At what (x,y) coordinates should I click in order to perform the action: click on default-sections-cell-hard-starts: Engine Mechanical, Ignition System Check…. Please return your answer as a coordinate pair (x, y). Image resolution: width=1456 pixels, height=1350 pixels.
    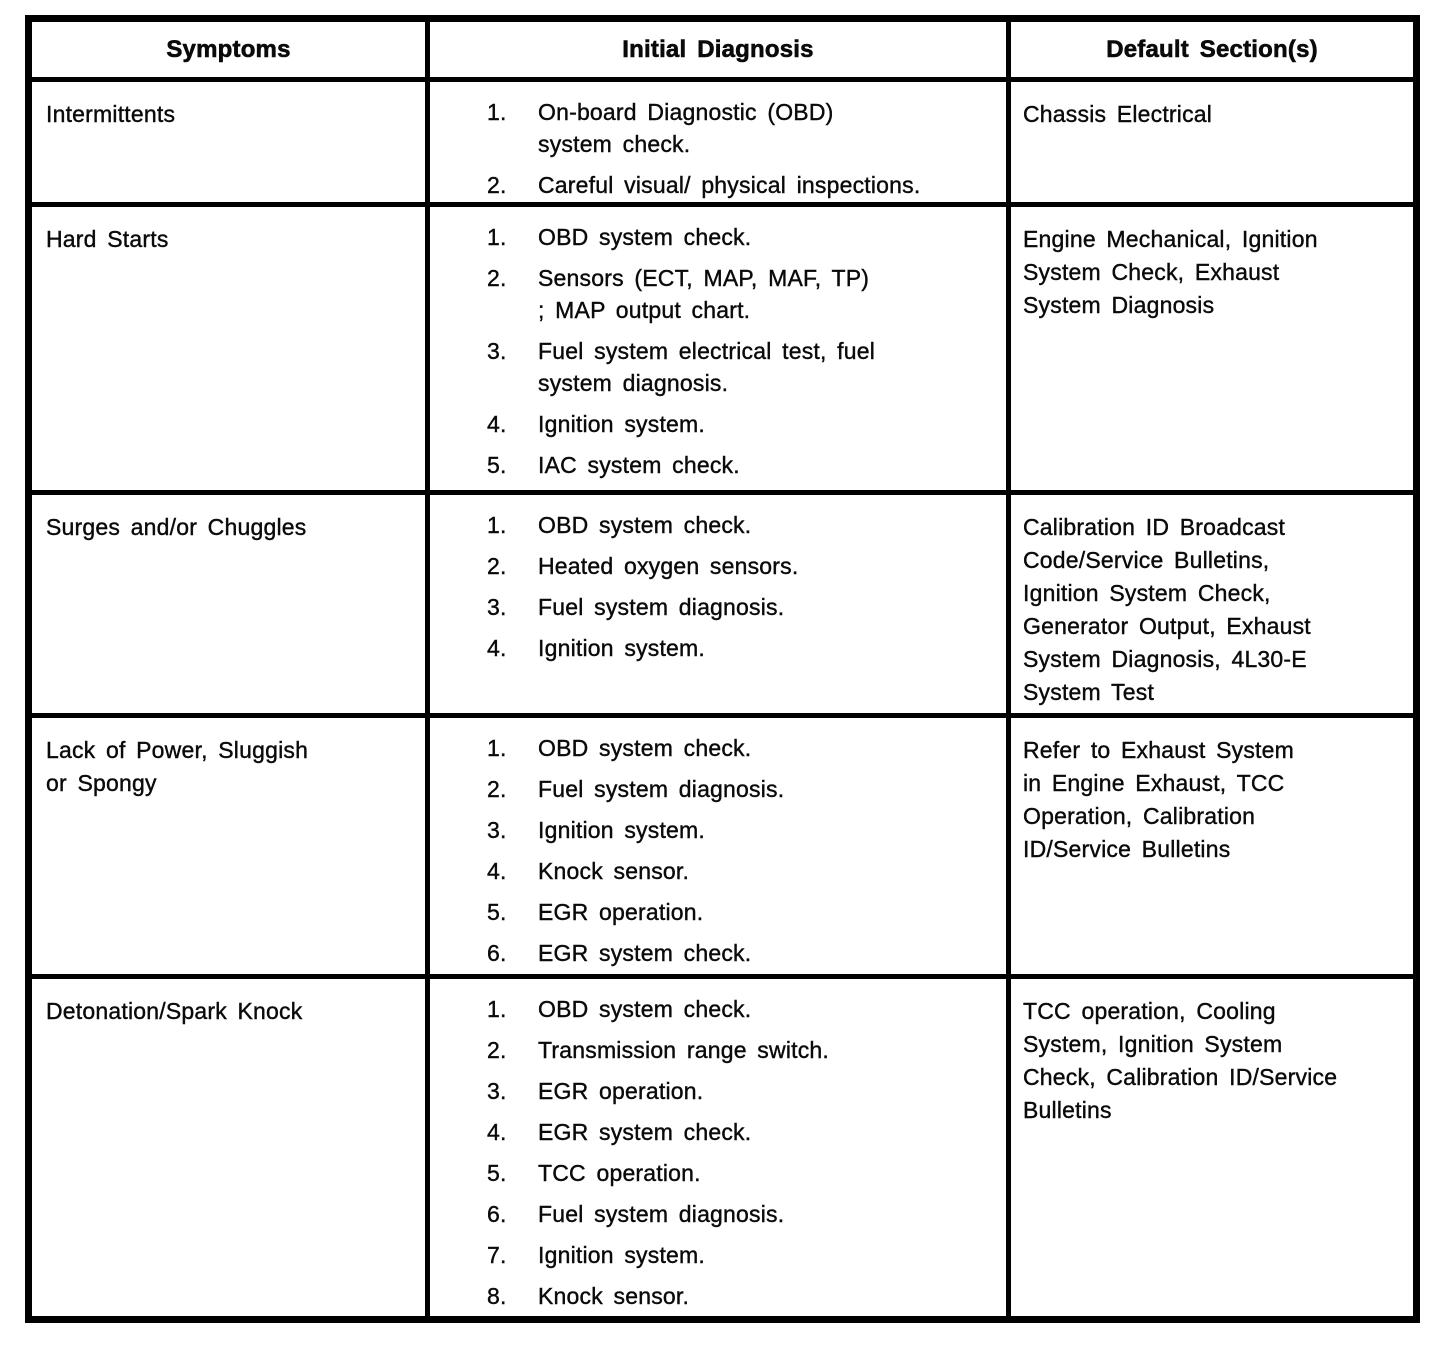
    Looking at the image, I should click on (1212, 348).